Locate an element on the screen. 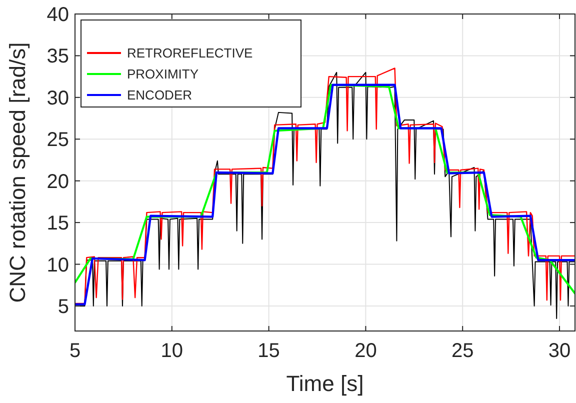 The height and width of the screenshot is (403, 576). y-axis-title: CNC rotation speed [rad/s] is located at coordinates (17, 172).